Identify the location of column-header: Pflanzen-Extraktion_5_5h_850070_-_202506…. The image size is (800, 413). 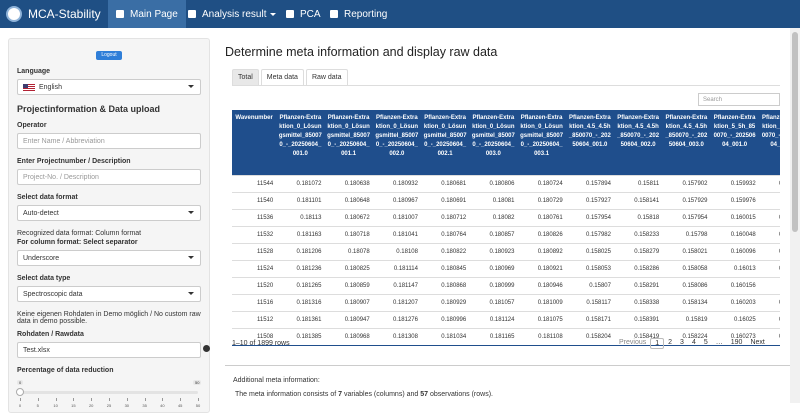
(769, 143).